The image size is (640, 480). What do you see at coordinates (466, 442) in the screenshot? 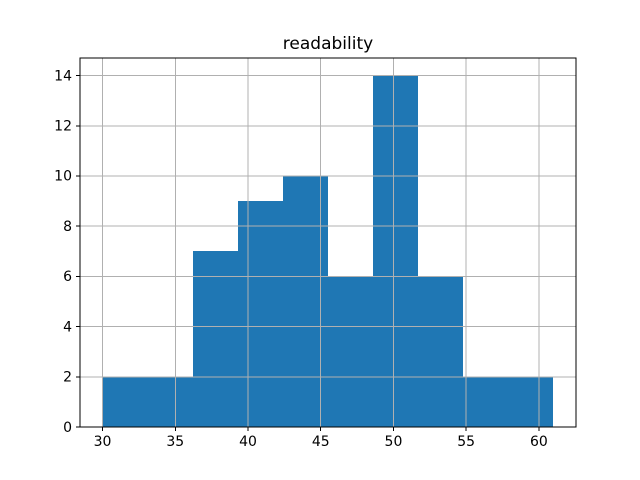
I see `x-tick-label: 55` at bounding box center [466, 442].